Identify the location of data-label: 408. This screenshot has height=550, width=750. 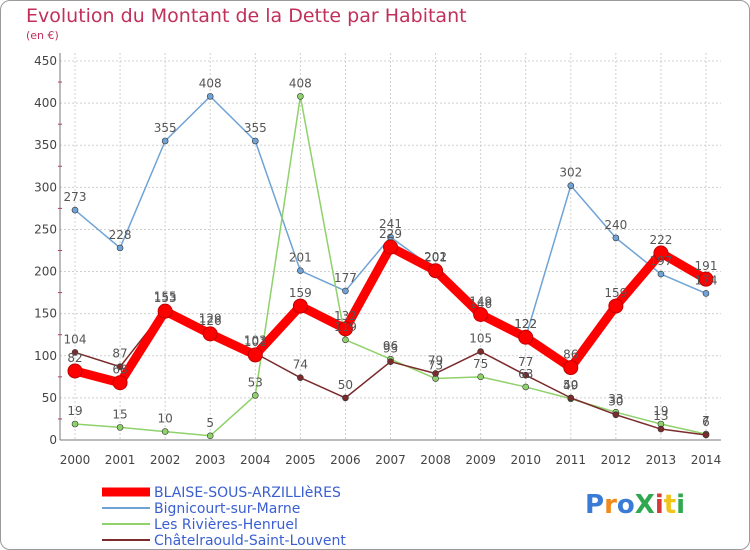
(300, 83).